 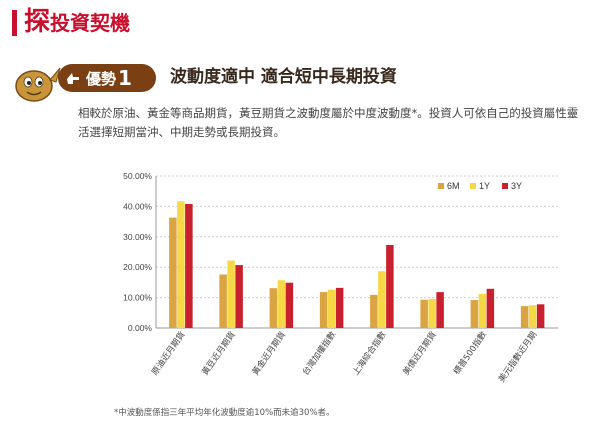 I want to click on legend-swatch-3Y, so click(x=505, y=186).